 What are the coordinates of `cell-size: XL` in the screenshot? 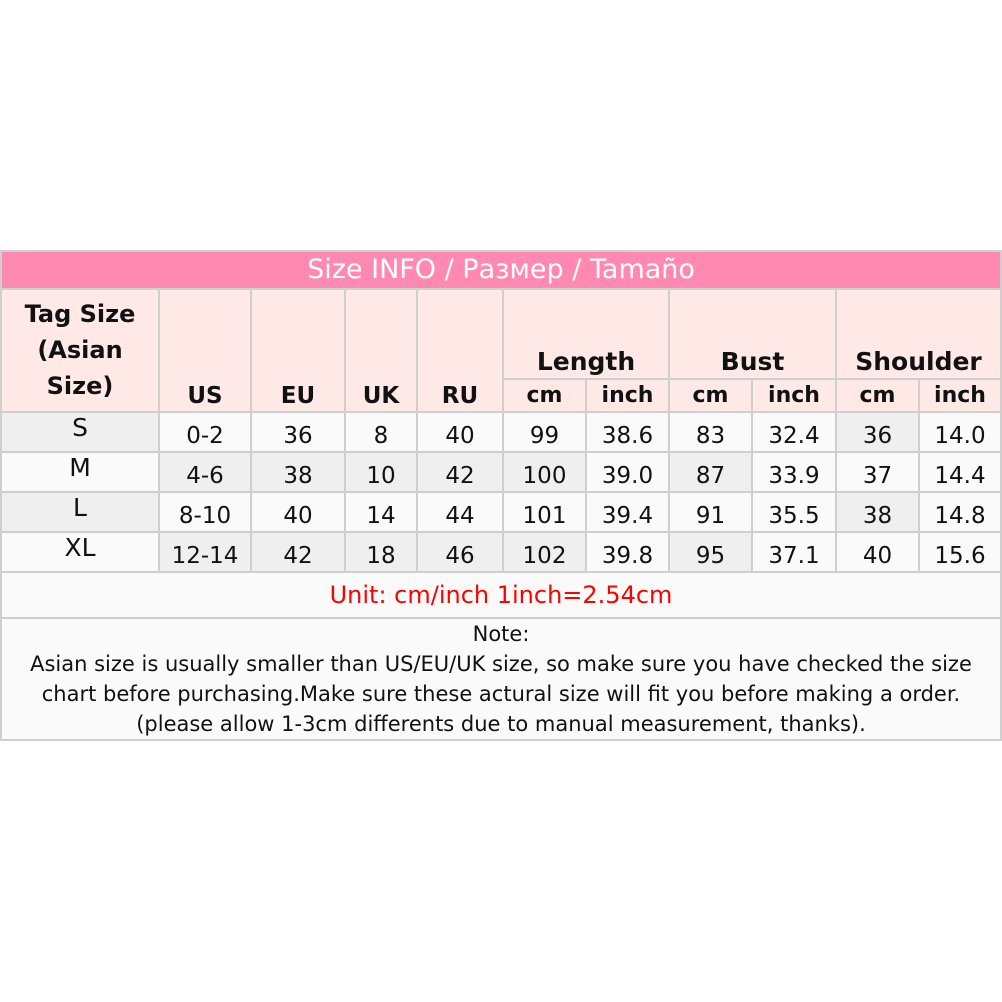 It's located at (80, 552).